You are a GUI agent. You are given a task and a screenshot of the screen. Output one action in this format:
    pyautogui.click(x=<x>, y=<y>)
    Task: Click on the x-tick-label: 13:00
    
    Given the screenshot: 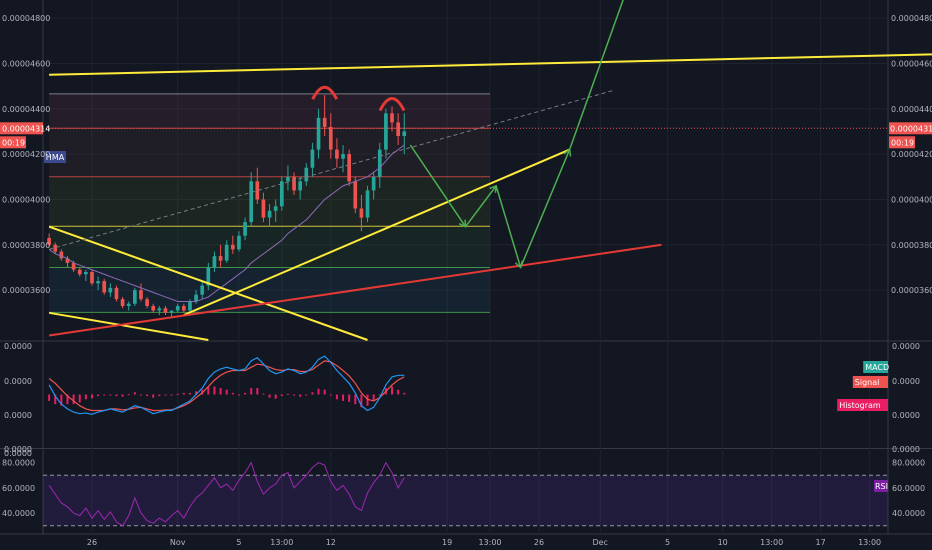 What is the action you would take?
    pyautogui.click(x=281, y=542)
    